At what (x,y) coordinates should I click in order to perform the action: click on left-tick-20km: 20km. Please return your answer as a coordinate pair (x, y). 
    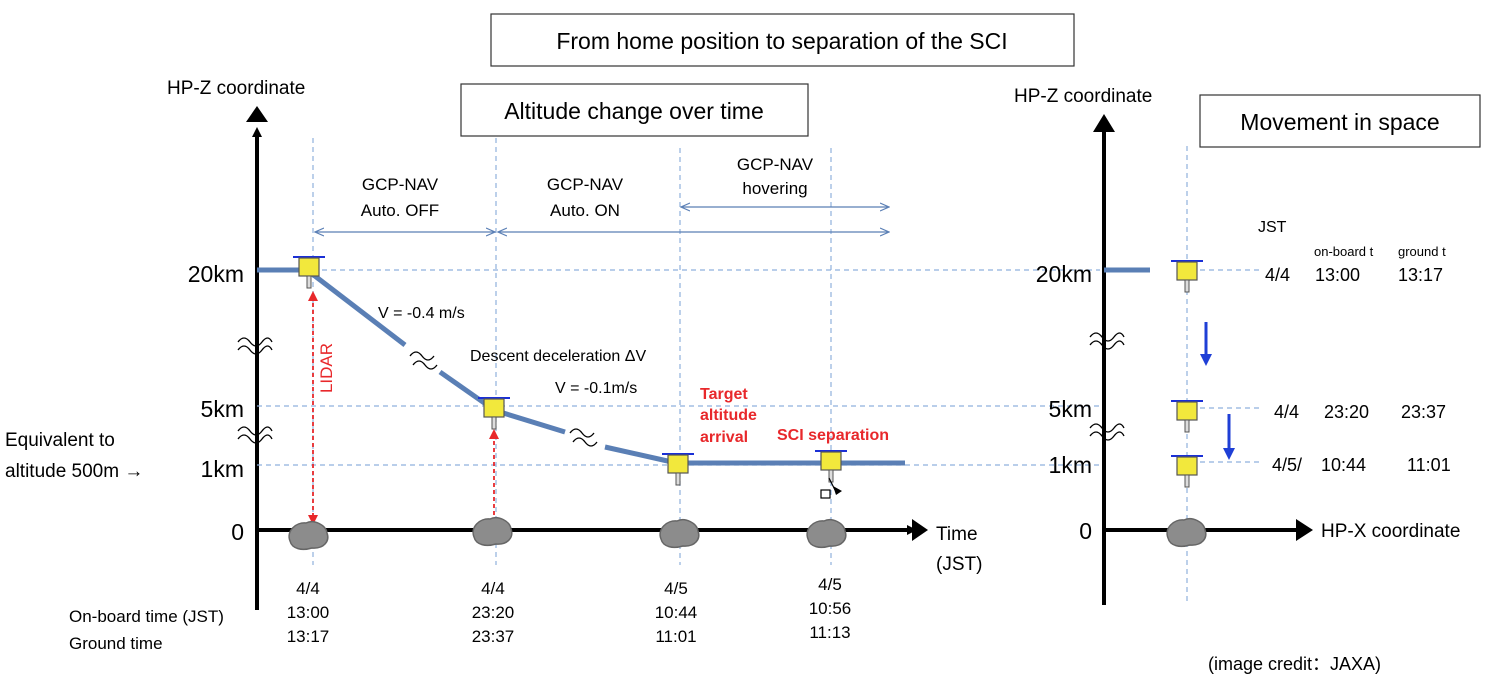
    Looking at the image, I should click on (216, 274).